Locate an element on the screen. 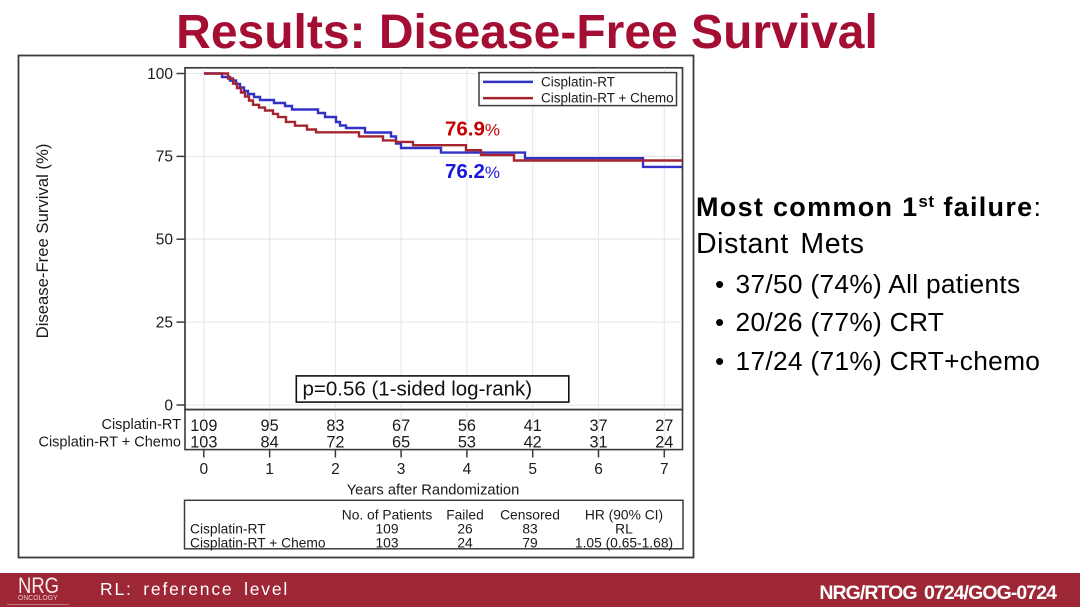 The height and width of the screenshot is (607, 1080). svg-text: 25 is located at coordinates (164, 322).